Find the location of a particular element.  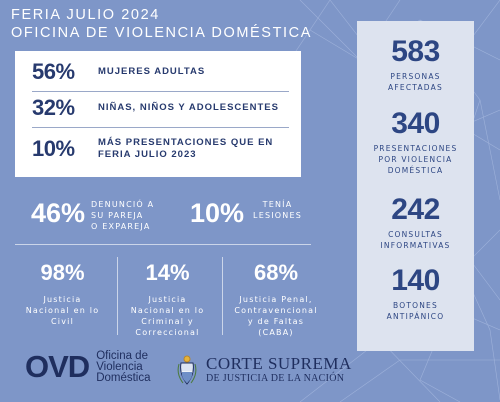

corte-suprema-logo: CORTE SUPREMA DE JUSTICIA DE LA NACIÓN is located at coordinates (264, 370).